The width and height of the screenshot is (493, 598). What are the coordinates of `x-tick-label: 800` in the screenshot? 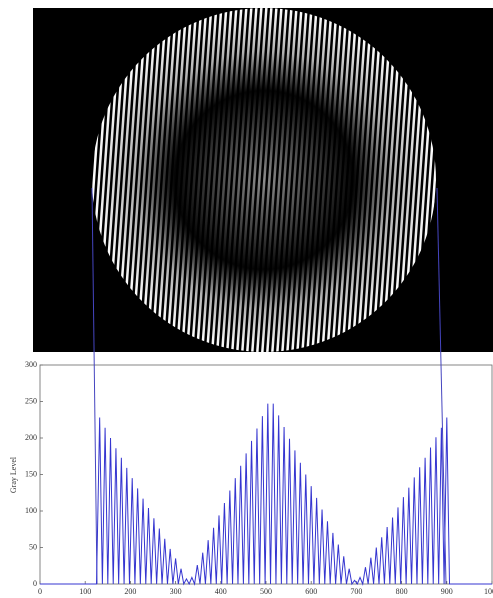 It's located at (402, 591).